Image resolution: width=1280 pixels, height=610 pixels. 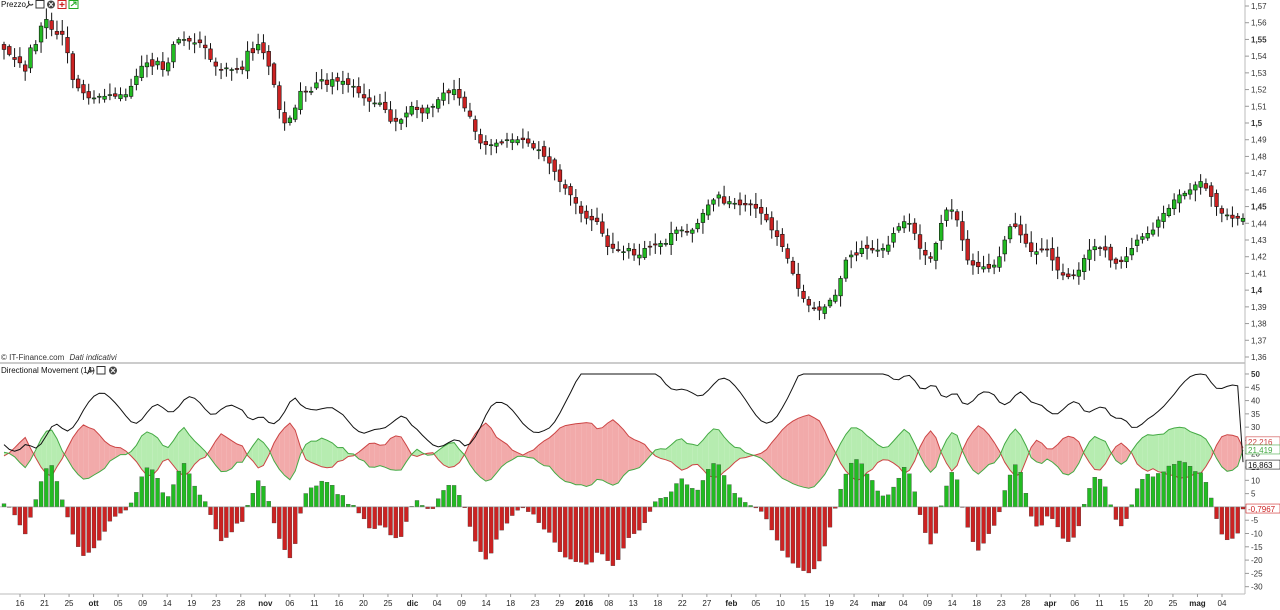 I want to click on price-tick-label: 1,55, so click(x=1259, y=39).